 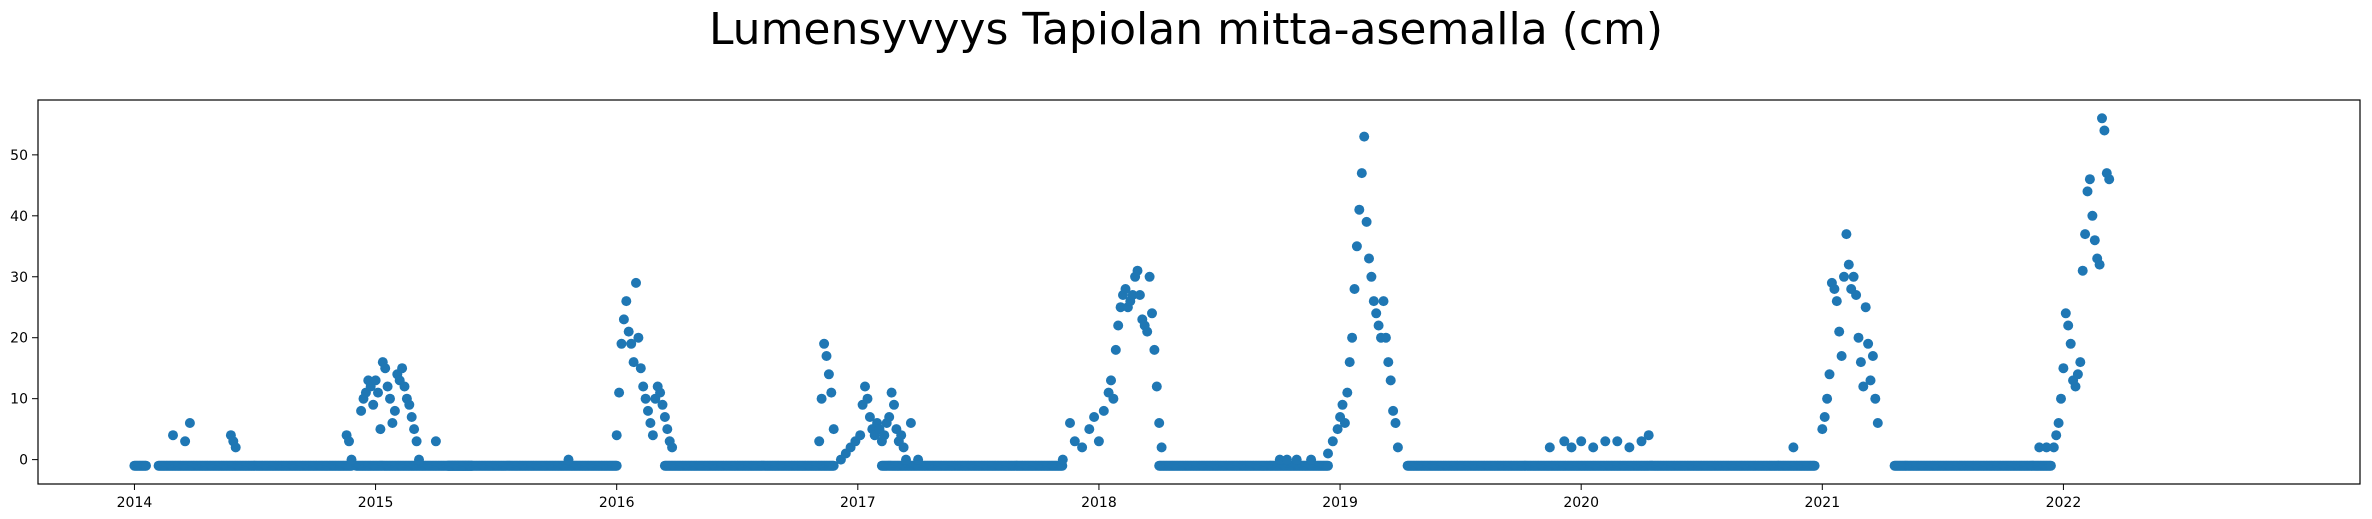 What do you see at coordinates (2064, 503) in the screenshot?
I see `x-tick-label: 2022` at bounding box center [2064, 503].